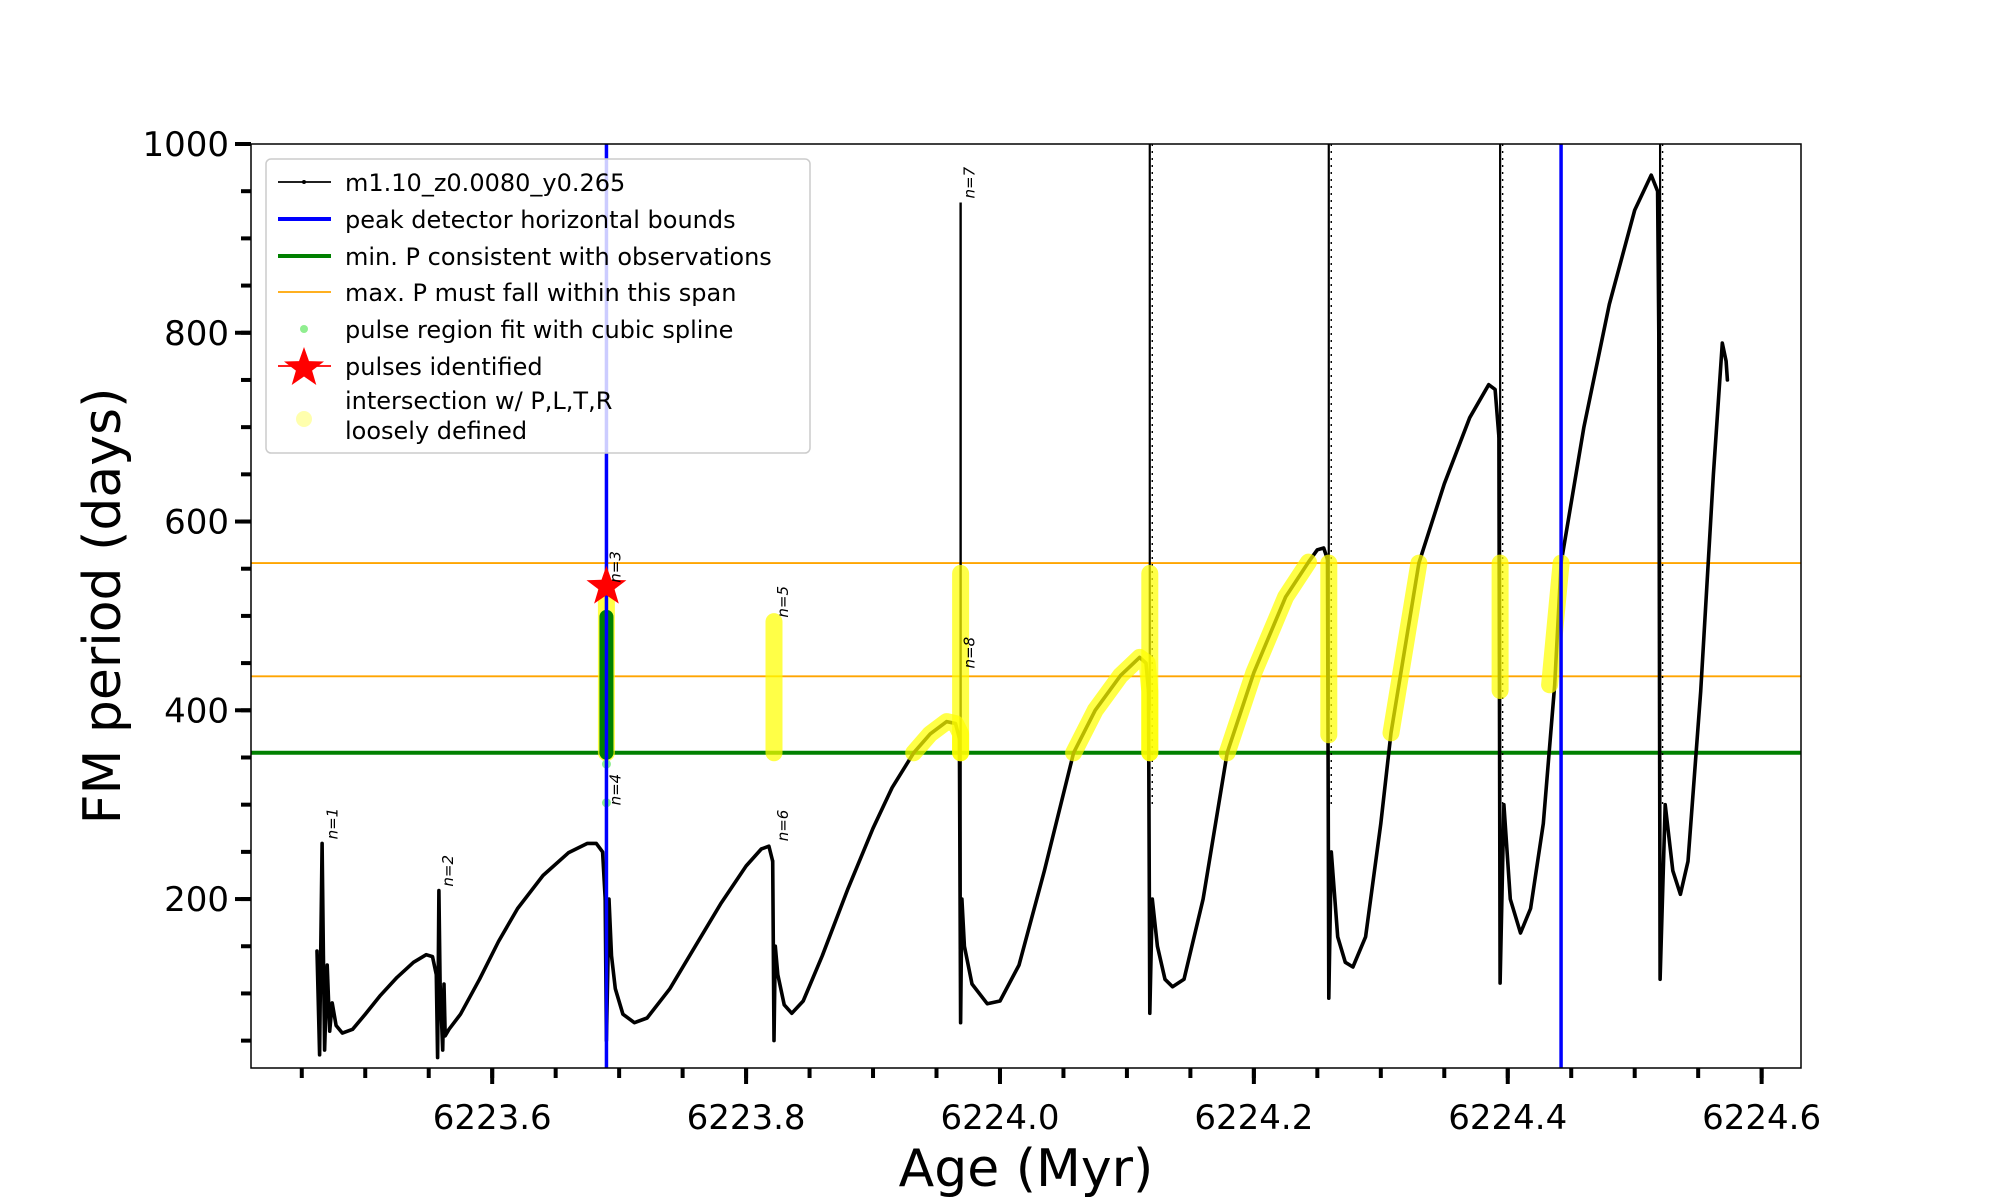  What do you see at coordinates (615, 790) in the screenshot?
I see `annotation-n=4: n=4` at bounding box center [615, 790].